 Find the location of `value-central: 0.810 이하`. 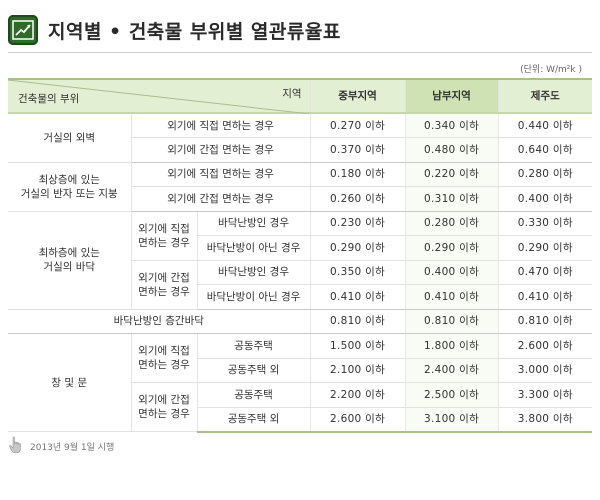

value-central: 0.810 이하 is located at coordinates (357, 321).